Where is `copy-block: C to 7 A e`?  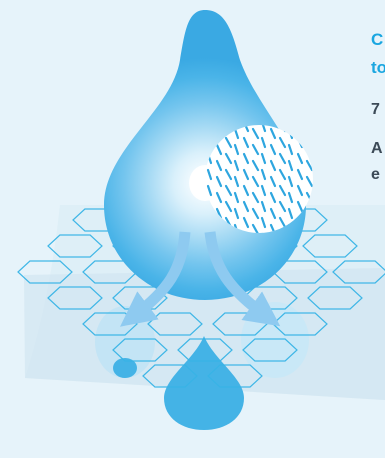
copy-block: C to 7 A e is located at coordinates (378, 107).